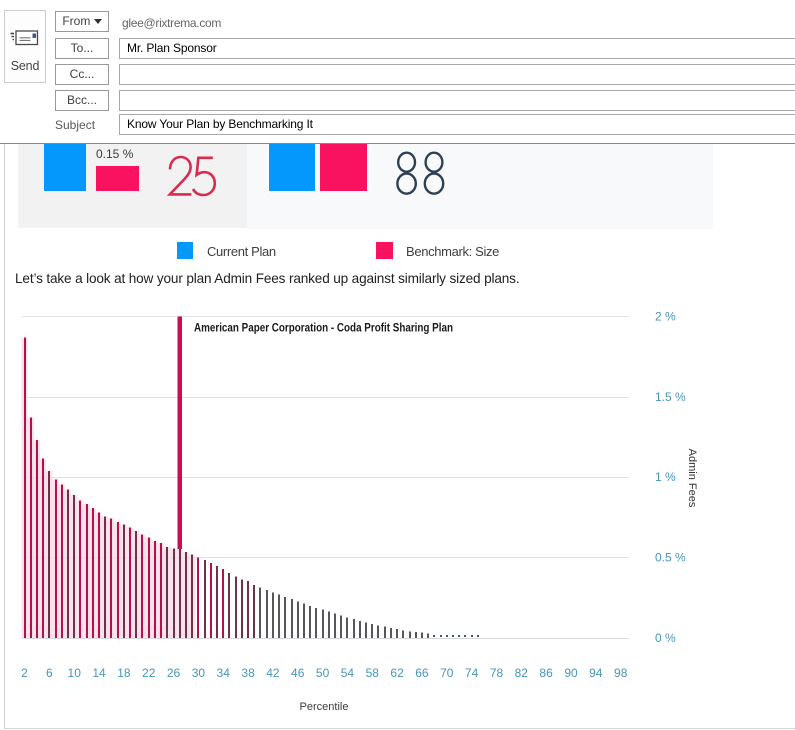 Image resolution: width=795 pixels, height=730 pixels. What do you see at coordinates (75, 673) in the screenshot?
I see `svg-text: 10` at bounding box center [75, 673].